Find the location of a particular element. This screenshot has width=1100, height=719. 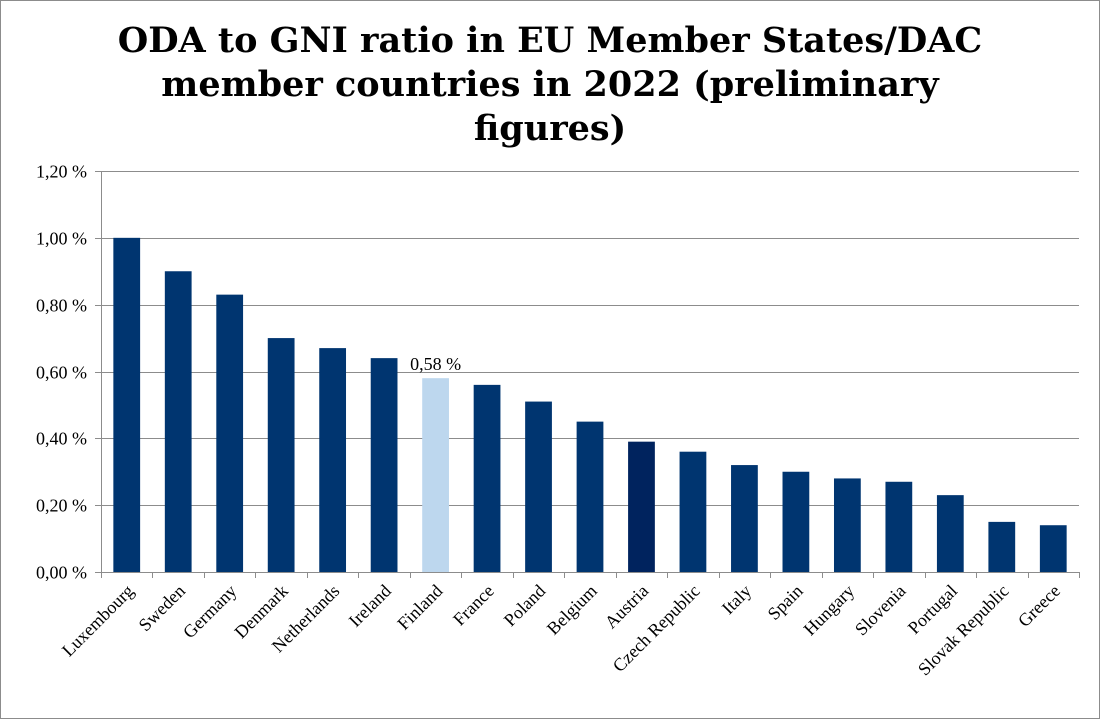

bar-slovenia is located at coordinates (899, 526).